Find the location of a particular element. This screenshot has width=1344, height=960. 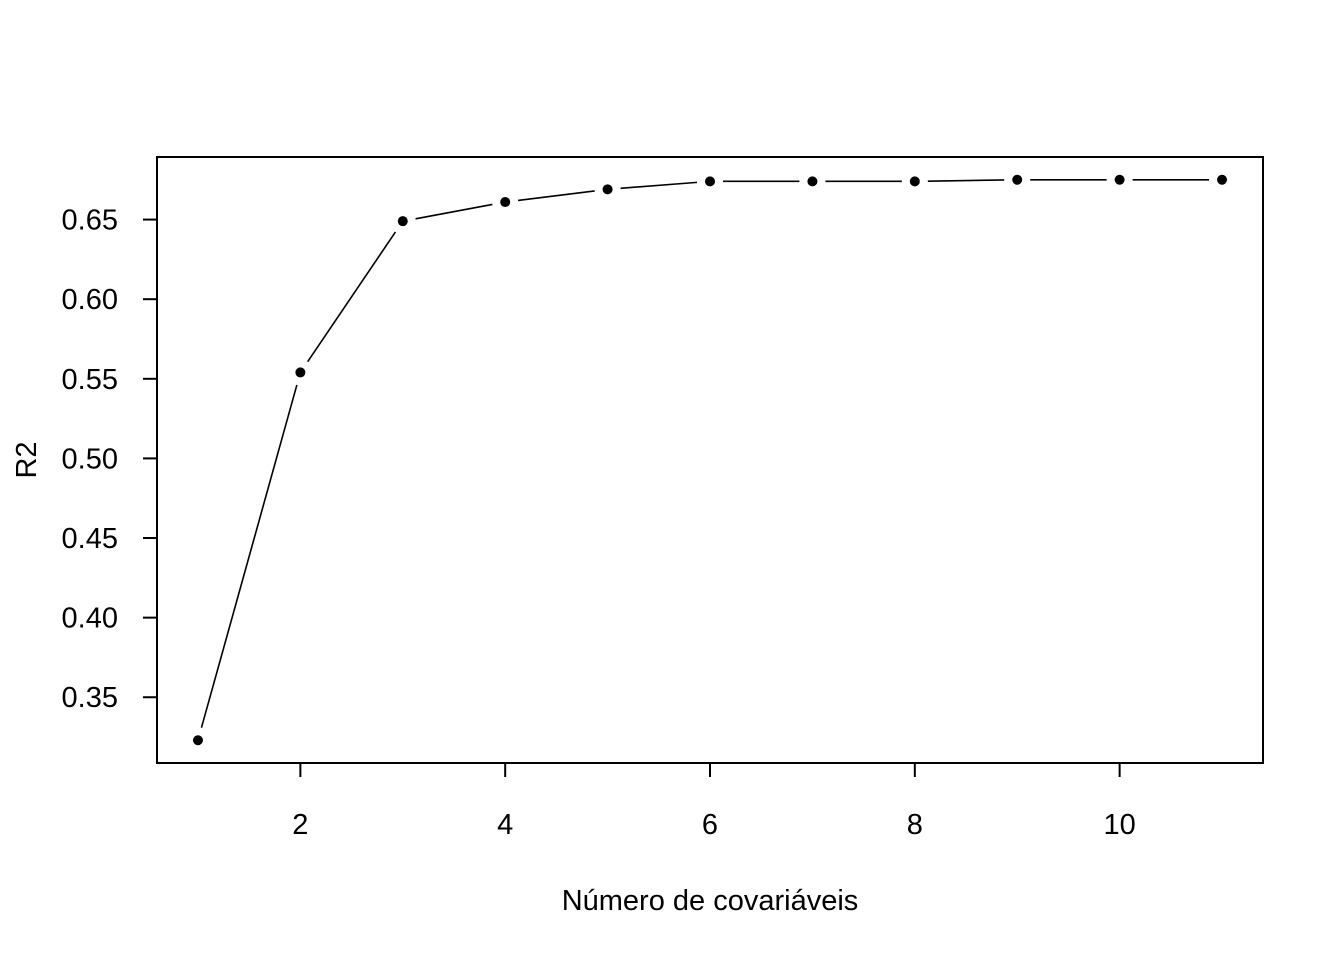

x-axis: 2 4 6 8 10 is located at coordinates (714, 801).